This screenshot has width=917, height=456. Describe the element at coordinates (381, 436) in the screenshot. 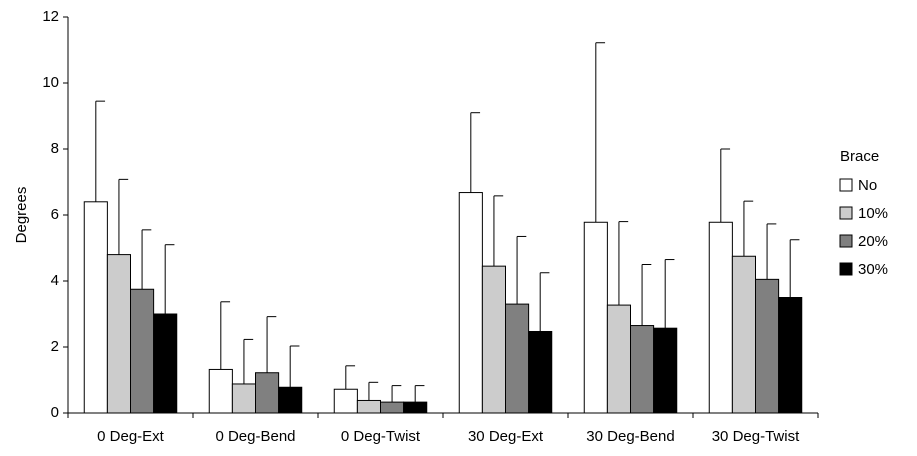

I see `x-tick-label: 0 Deg-Twist` at that location.